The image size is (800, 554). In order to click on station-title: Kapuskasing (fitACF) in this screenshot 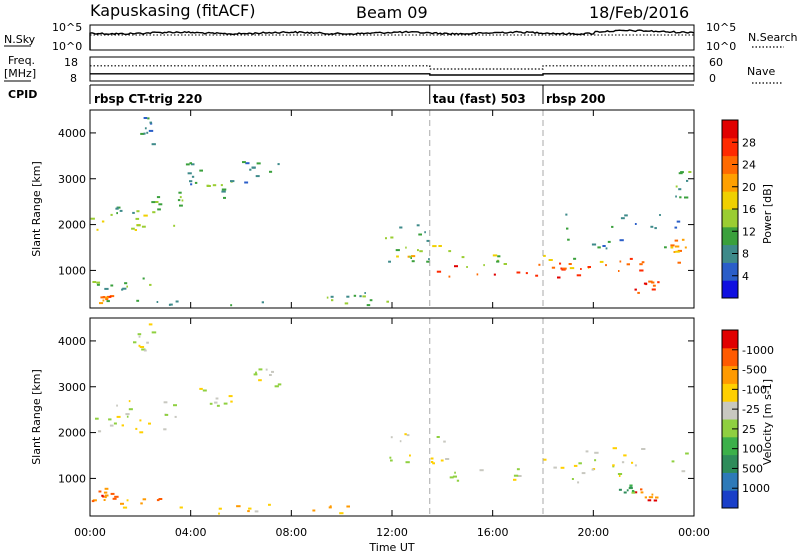, I will do `click(172, 10)`.